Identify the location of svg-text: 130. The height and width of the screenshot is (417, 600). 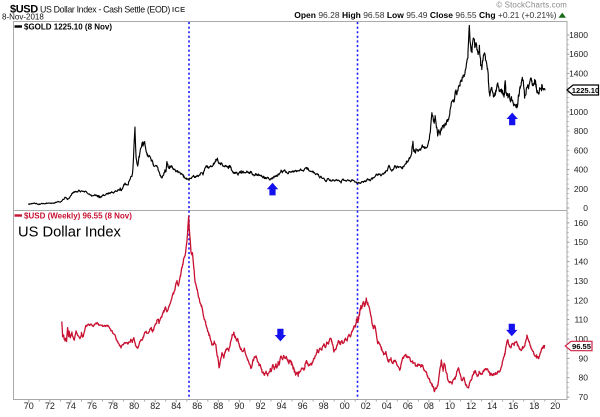
(581, 281).